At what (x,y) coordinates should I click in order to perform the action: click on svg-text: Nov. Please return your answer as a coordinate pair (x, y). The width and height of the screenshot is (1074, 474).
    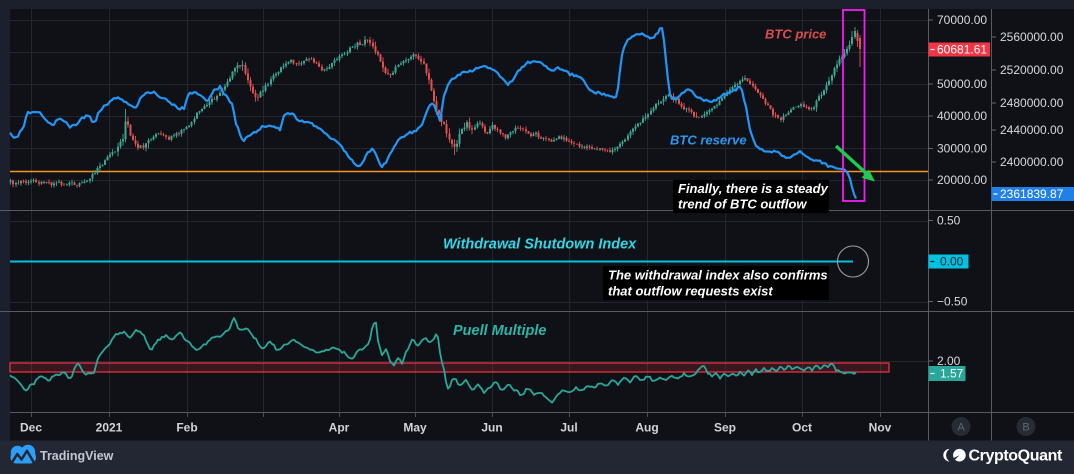
    Looking at the image, I should click on (880, 428).